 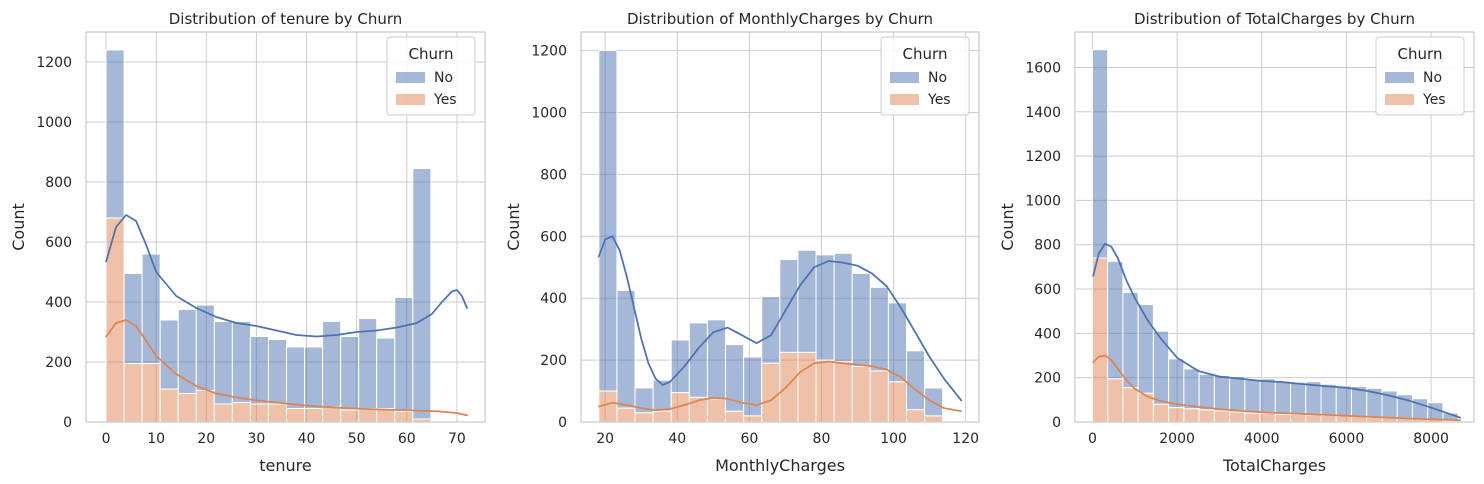 I want to click on x-tick-label: 10, so click(x=156, y=439).